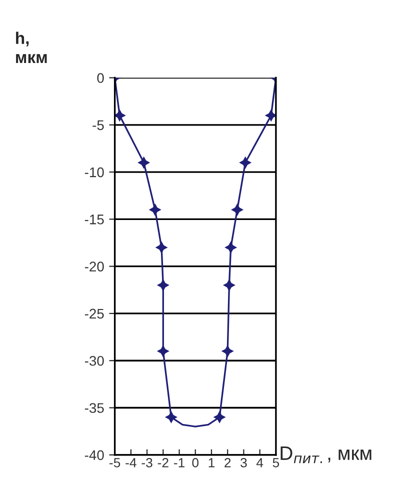  I want to click on x-tick-label: 2, so click(227, 463).